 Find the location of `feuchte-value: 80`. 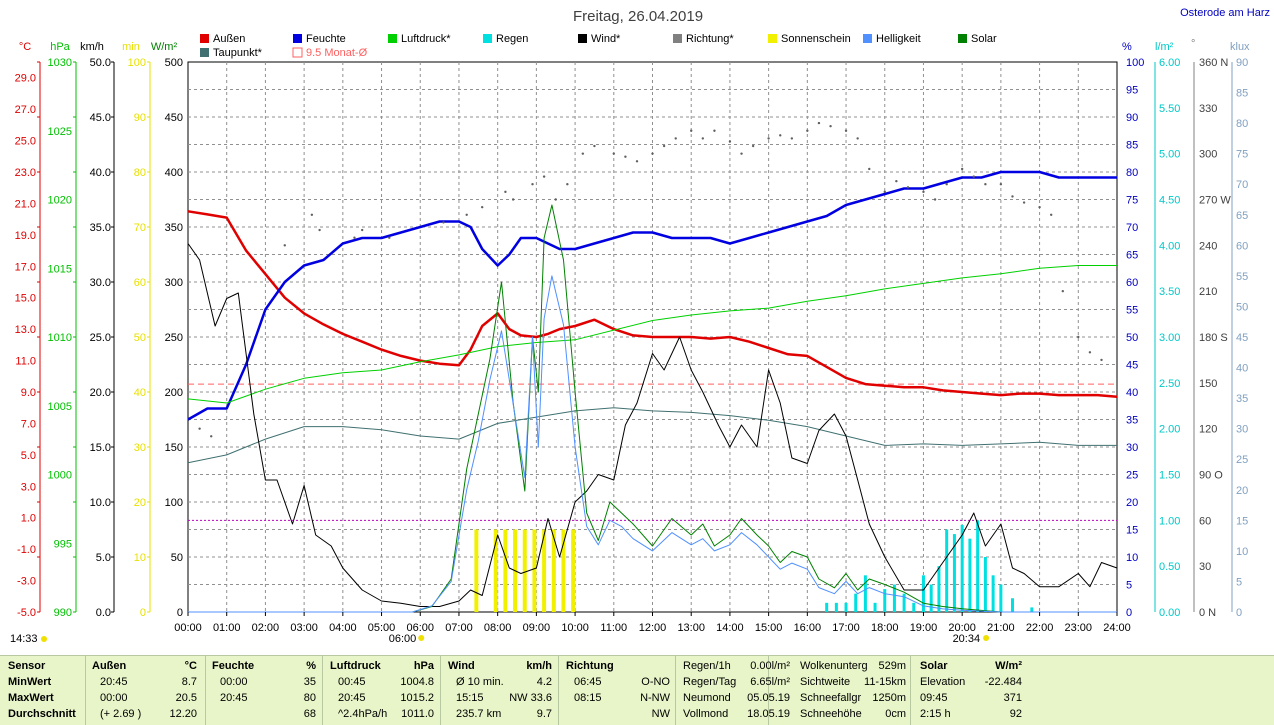

feuchte-value: 80 is located at coordinates (309, 698).